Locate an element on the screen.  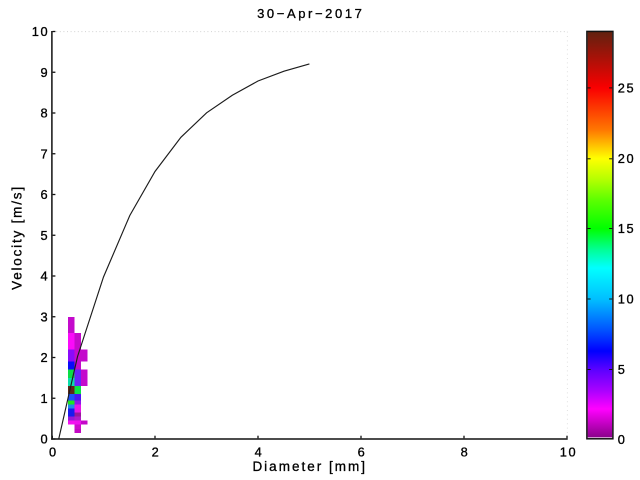
svg-text: 25 is located at coordinates (626, 87).